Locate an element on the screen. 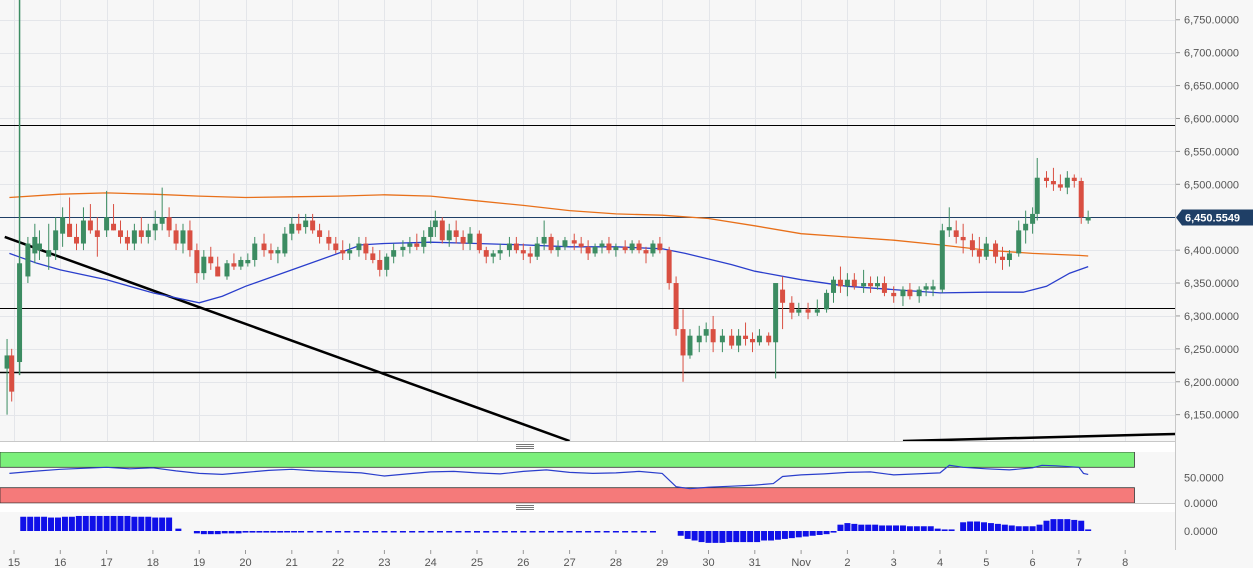 The height and width of the screenshot is (568, 1253). current-price-marker: 6,450.5549 is located at coordinates (1214, 217).